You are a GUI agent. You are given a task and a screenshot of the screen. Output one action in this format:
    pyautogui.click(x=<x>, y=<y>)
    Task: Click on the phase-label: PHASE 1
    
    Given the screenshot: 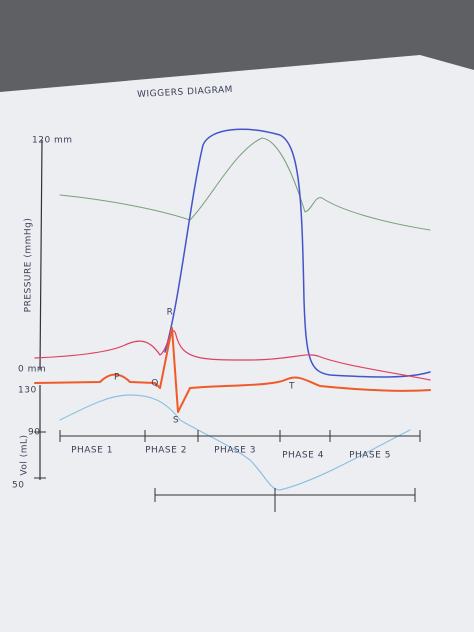 What is the action you would take?
    pyautogui.click(x=92, y=451)
    